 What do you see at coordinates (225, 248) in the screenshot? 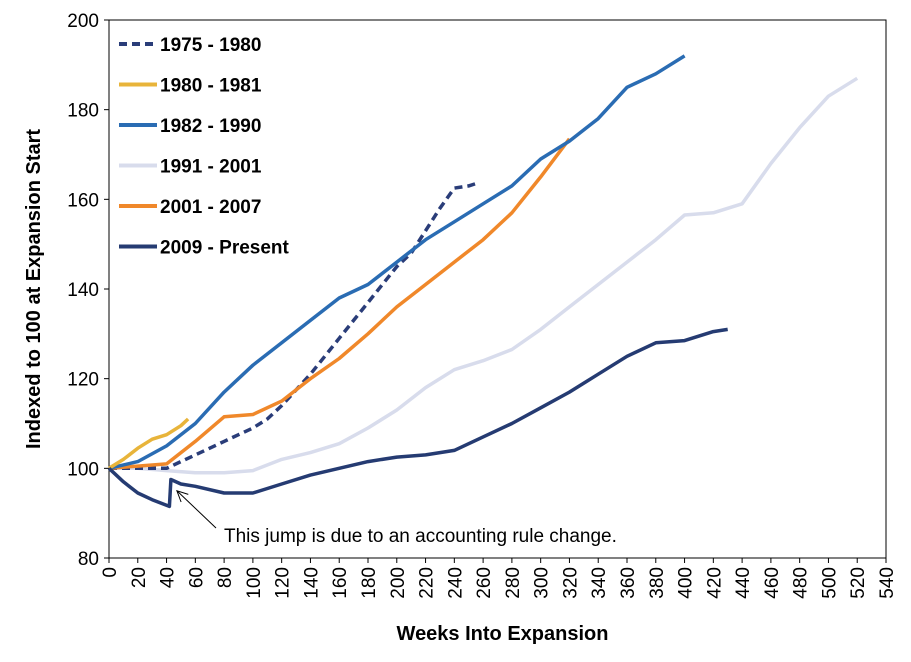
I see `legend-label: 2009 - Present` at bounding box center [225, 248].